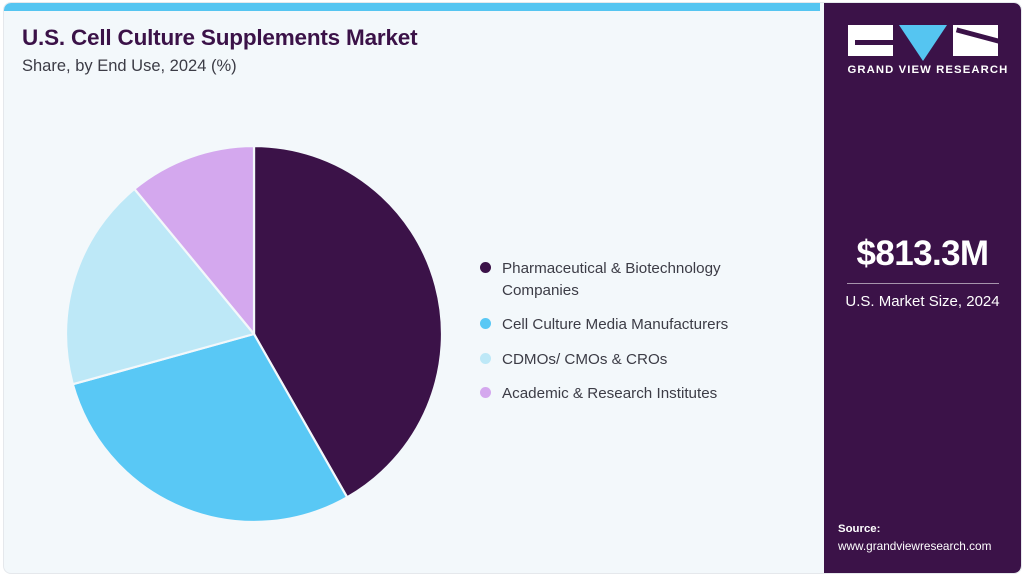  Describe the element at coordinates (859, 529) in the screenshot. I see `source-title: Source:` at that location.